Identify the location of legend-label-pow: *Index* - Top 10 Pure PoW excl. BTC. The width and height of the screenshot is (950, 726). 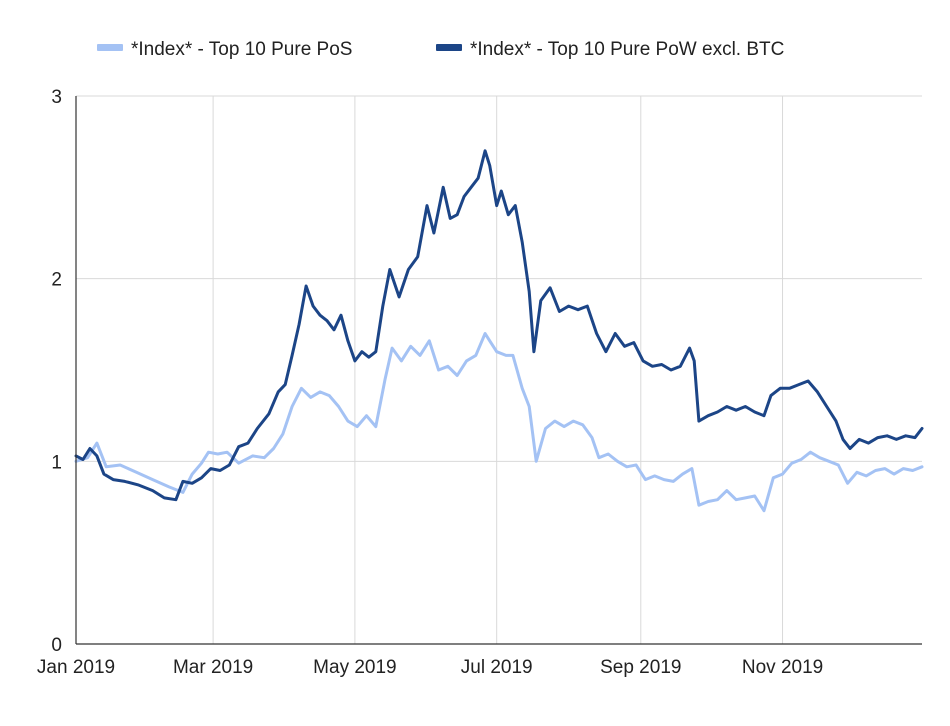
(627, 49).